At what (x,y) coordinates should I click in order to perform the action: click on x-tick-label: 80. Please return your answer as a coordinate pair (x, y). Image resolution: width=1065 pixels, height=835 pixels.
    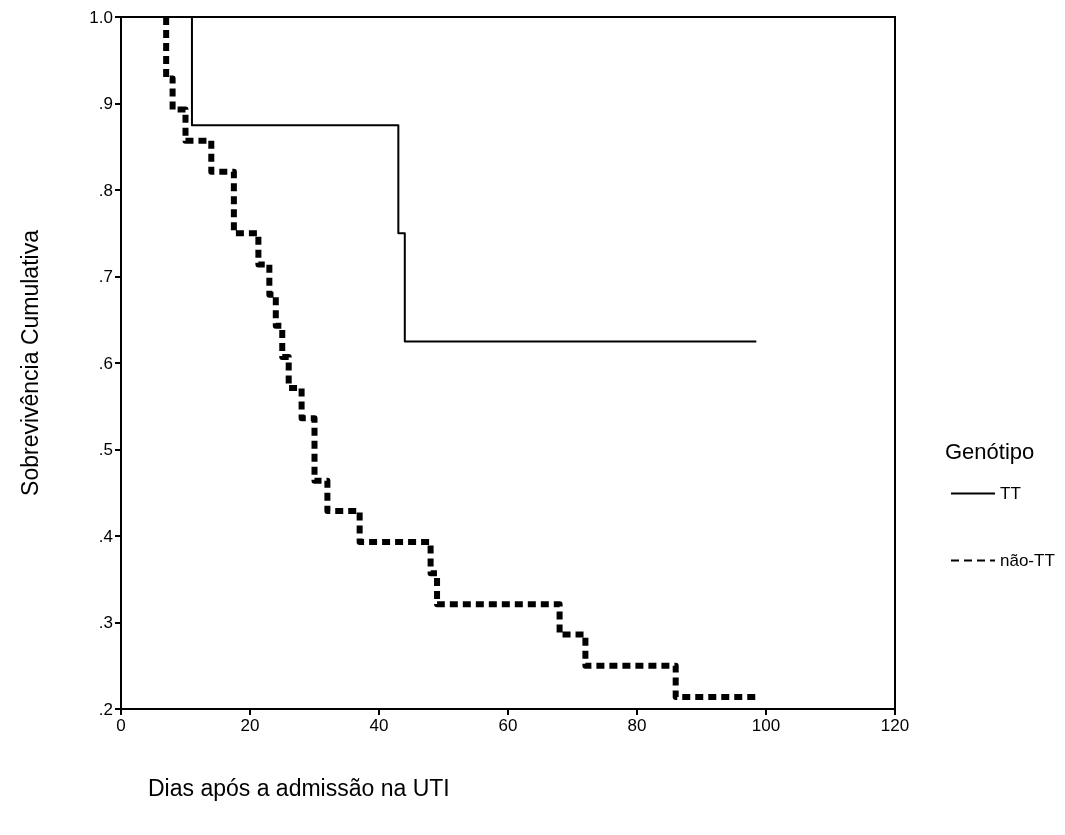
    Looking at the image, I should click on (637, 725).